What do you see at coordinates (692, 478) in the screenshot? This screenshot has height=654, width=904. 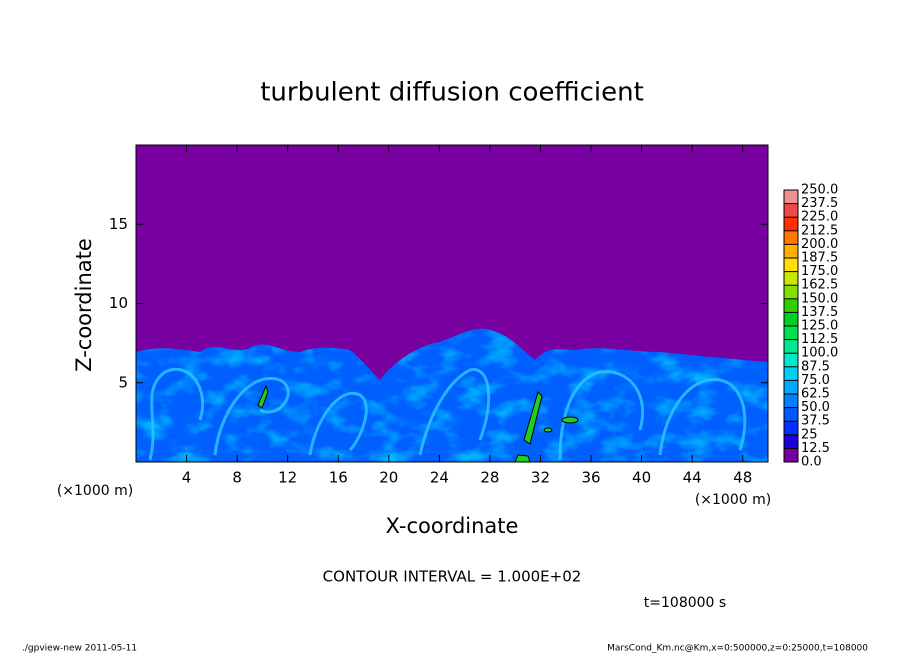 I see `x-tick-label: 44` at bounding box center [692, 478].